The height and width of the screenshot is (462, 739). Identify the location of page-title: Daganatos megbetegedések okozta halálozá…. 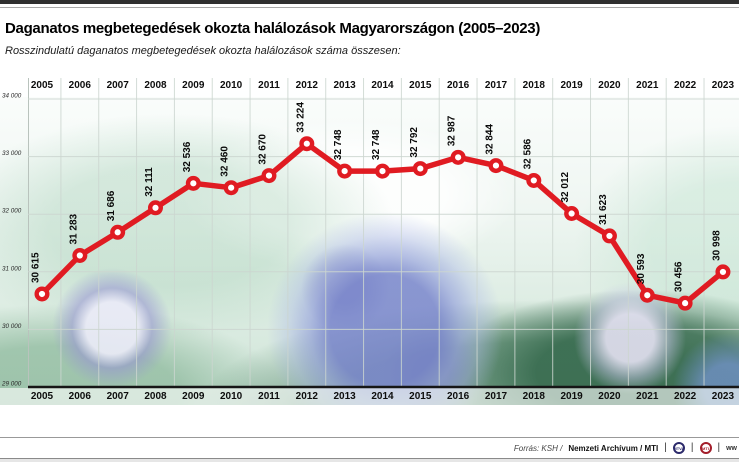
(273, 28).